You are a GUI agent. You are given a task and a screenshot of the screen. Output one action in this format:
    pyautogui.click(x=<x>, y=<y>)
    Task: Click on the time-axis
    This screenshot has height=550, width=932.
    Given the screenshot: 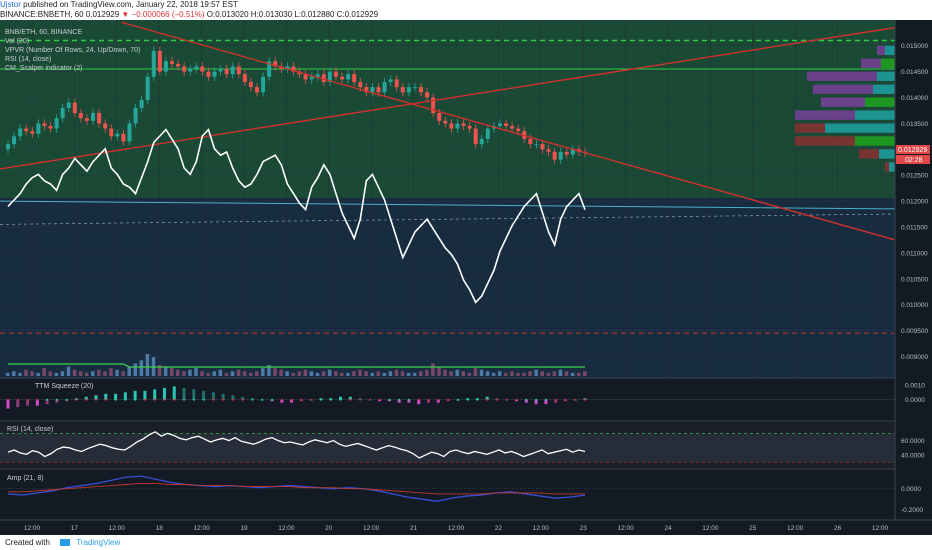 What is the action you would take?
    pyautogui.click(x=466, y=527)
    